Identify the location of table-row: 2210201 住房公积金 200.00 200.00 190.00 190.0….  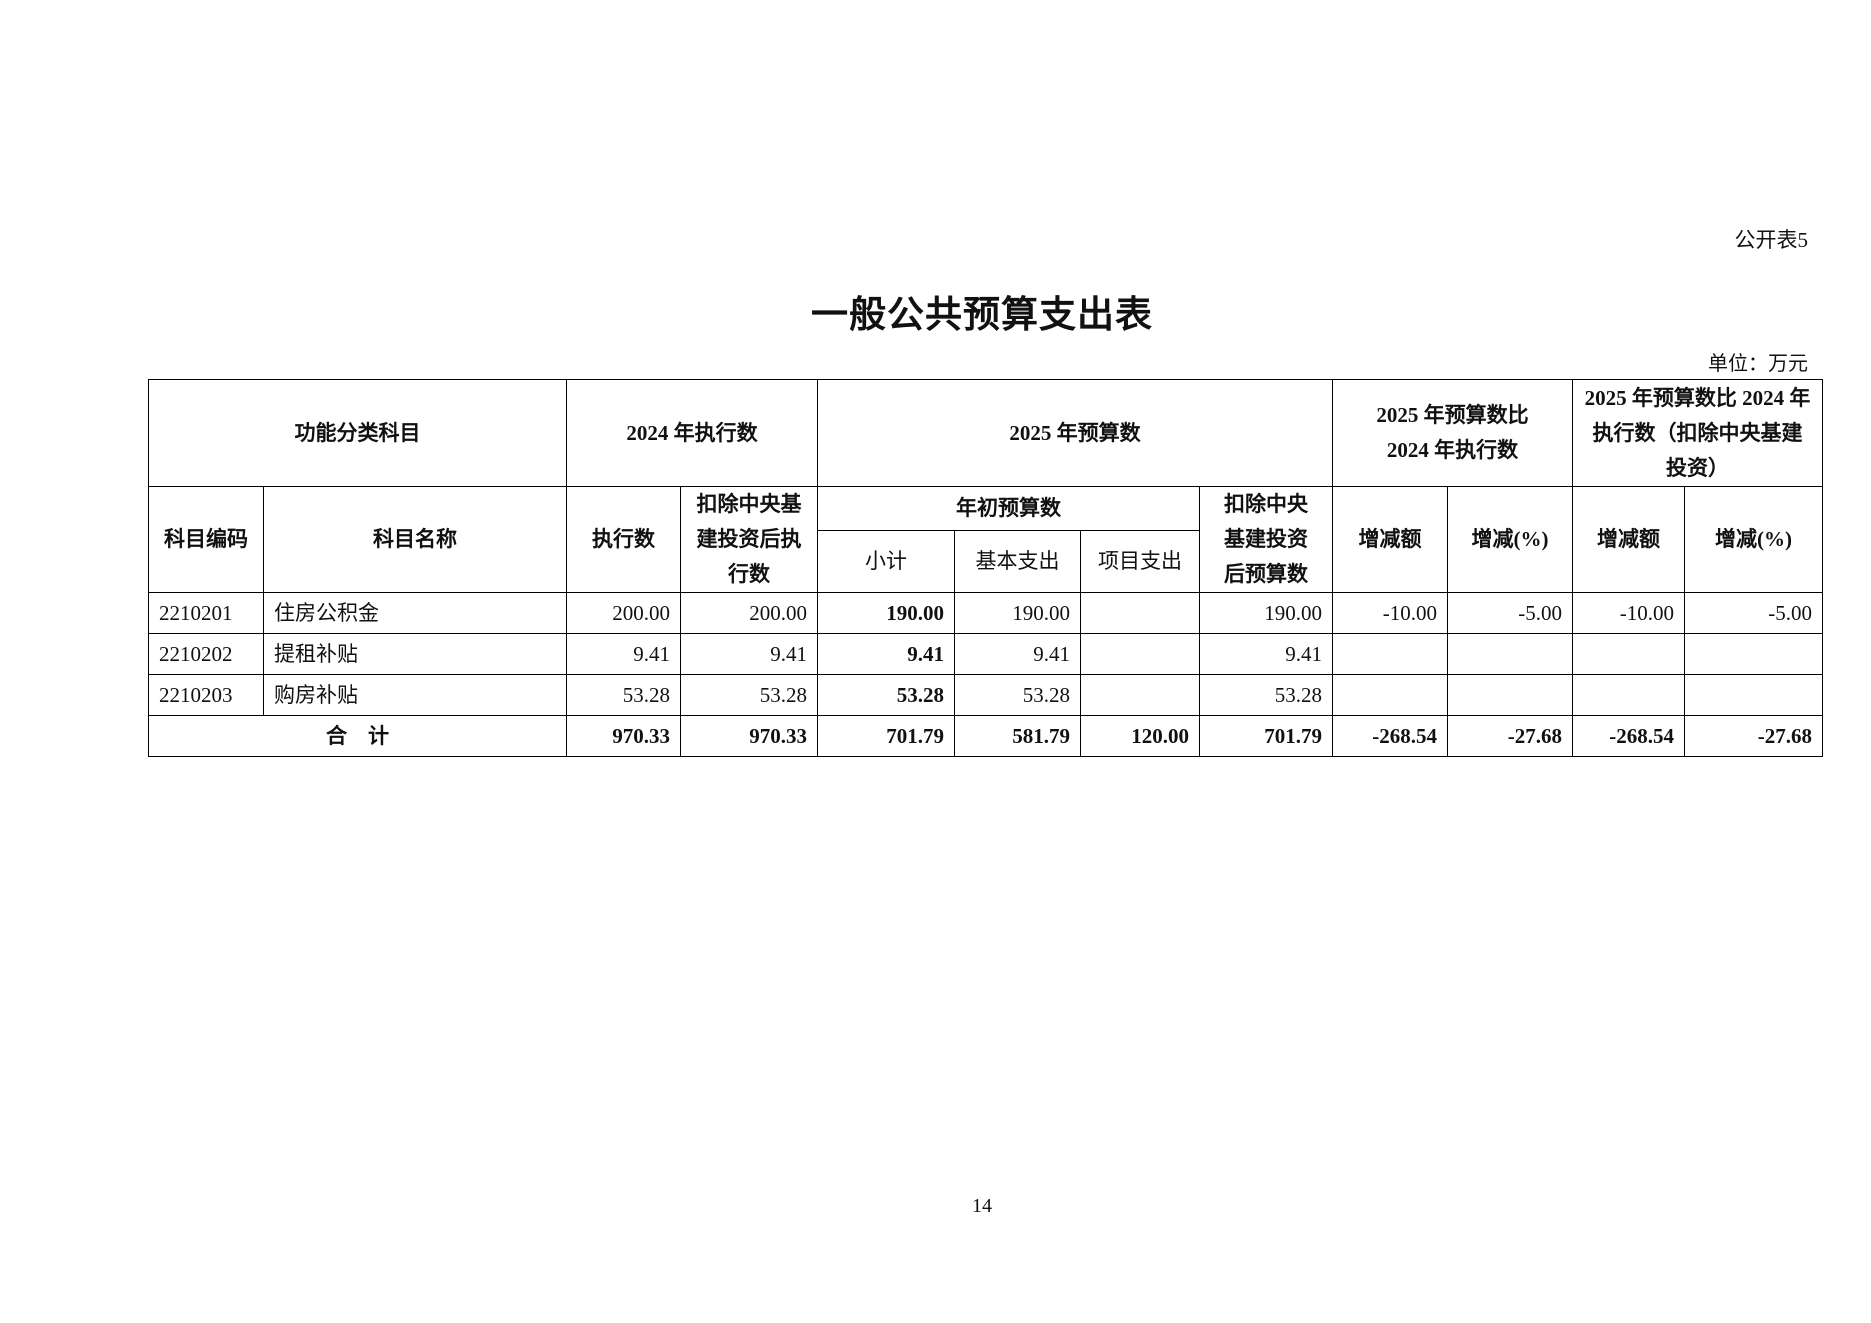
(985, 613).